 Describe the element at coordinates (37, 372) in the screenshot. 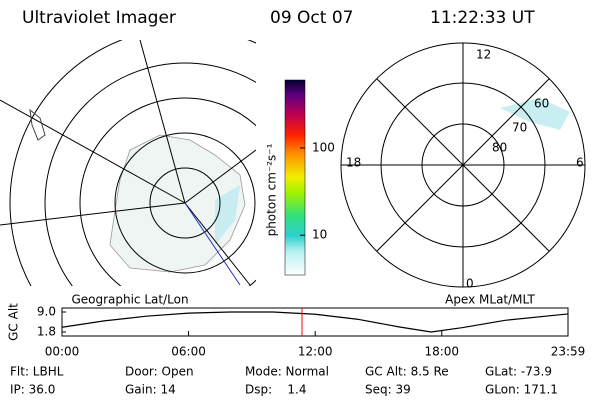

I see `status-field: Flt: LBHL` at that location.